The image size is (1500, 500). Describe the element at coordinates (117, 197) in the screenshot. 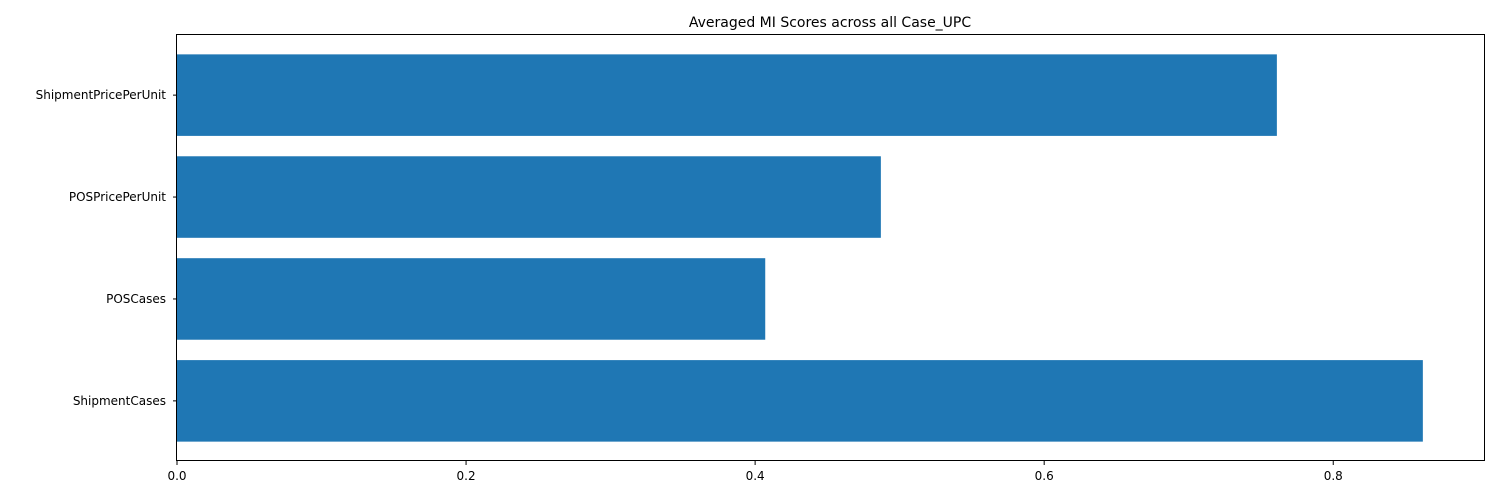

I see `y-tick-label: POSPricePerUnit` at that location.